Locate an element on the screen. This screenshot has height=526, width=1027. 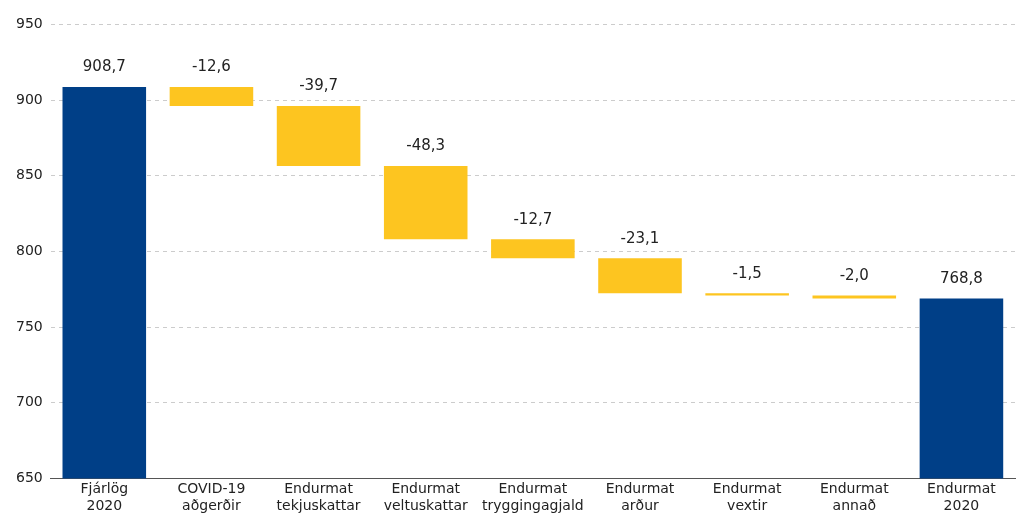
y-tick-label: 800 is located at coordinates (29, 250).